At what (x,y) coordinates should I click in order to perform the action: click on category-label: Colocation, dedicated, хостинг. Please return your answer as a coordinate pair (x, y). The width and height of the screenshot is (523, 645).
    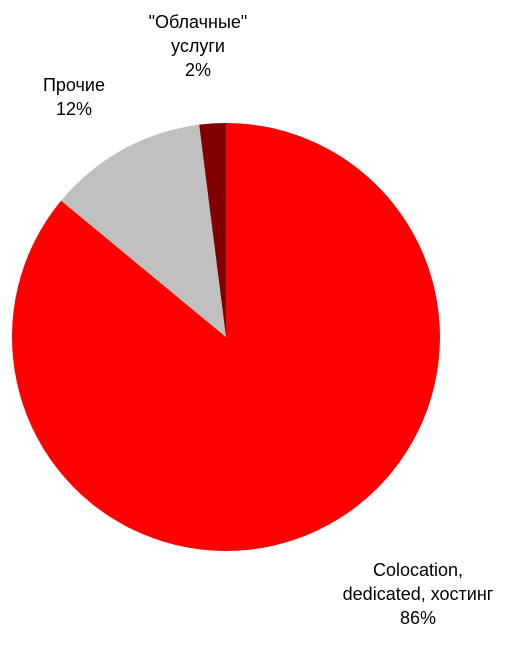
    Looking at the image, I should click on (418, 582).